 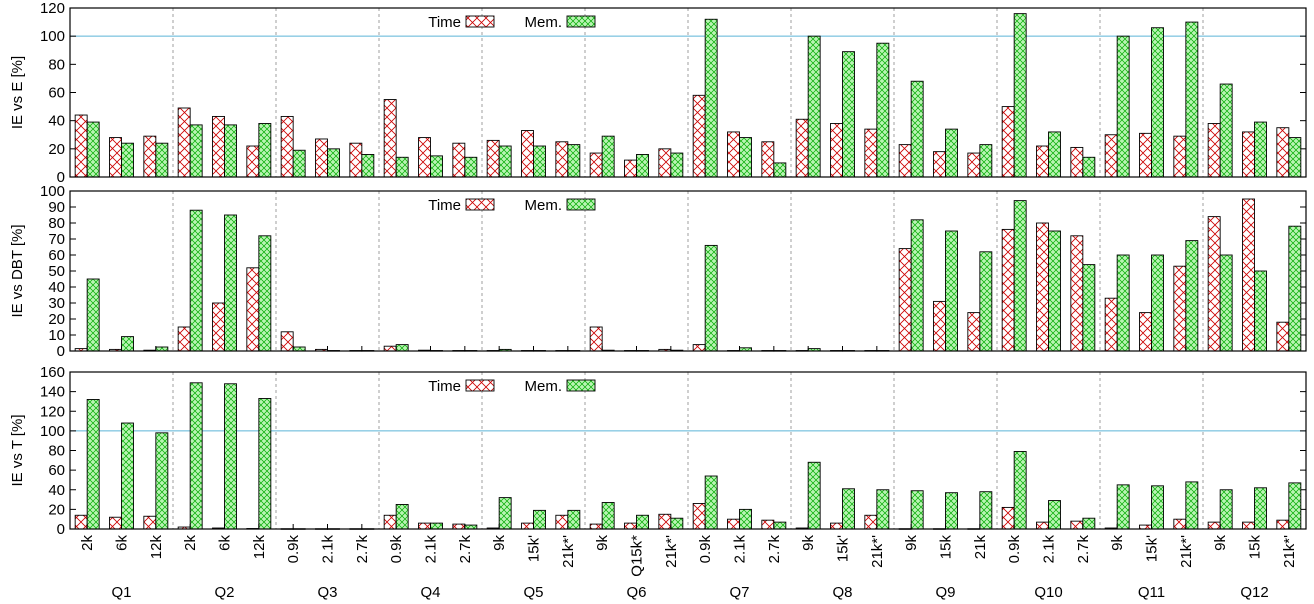 I want to click on x-group-label: Q12, so click(x=1254, y=592).